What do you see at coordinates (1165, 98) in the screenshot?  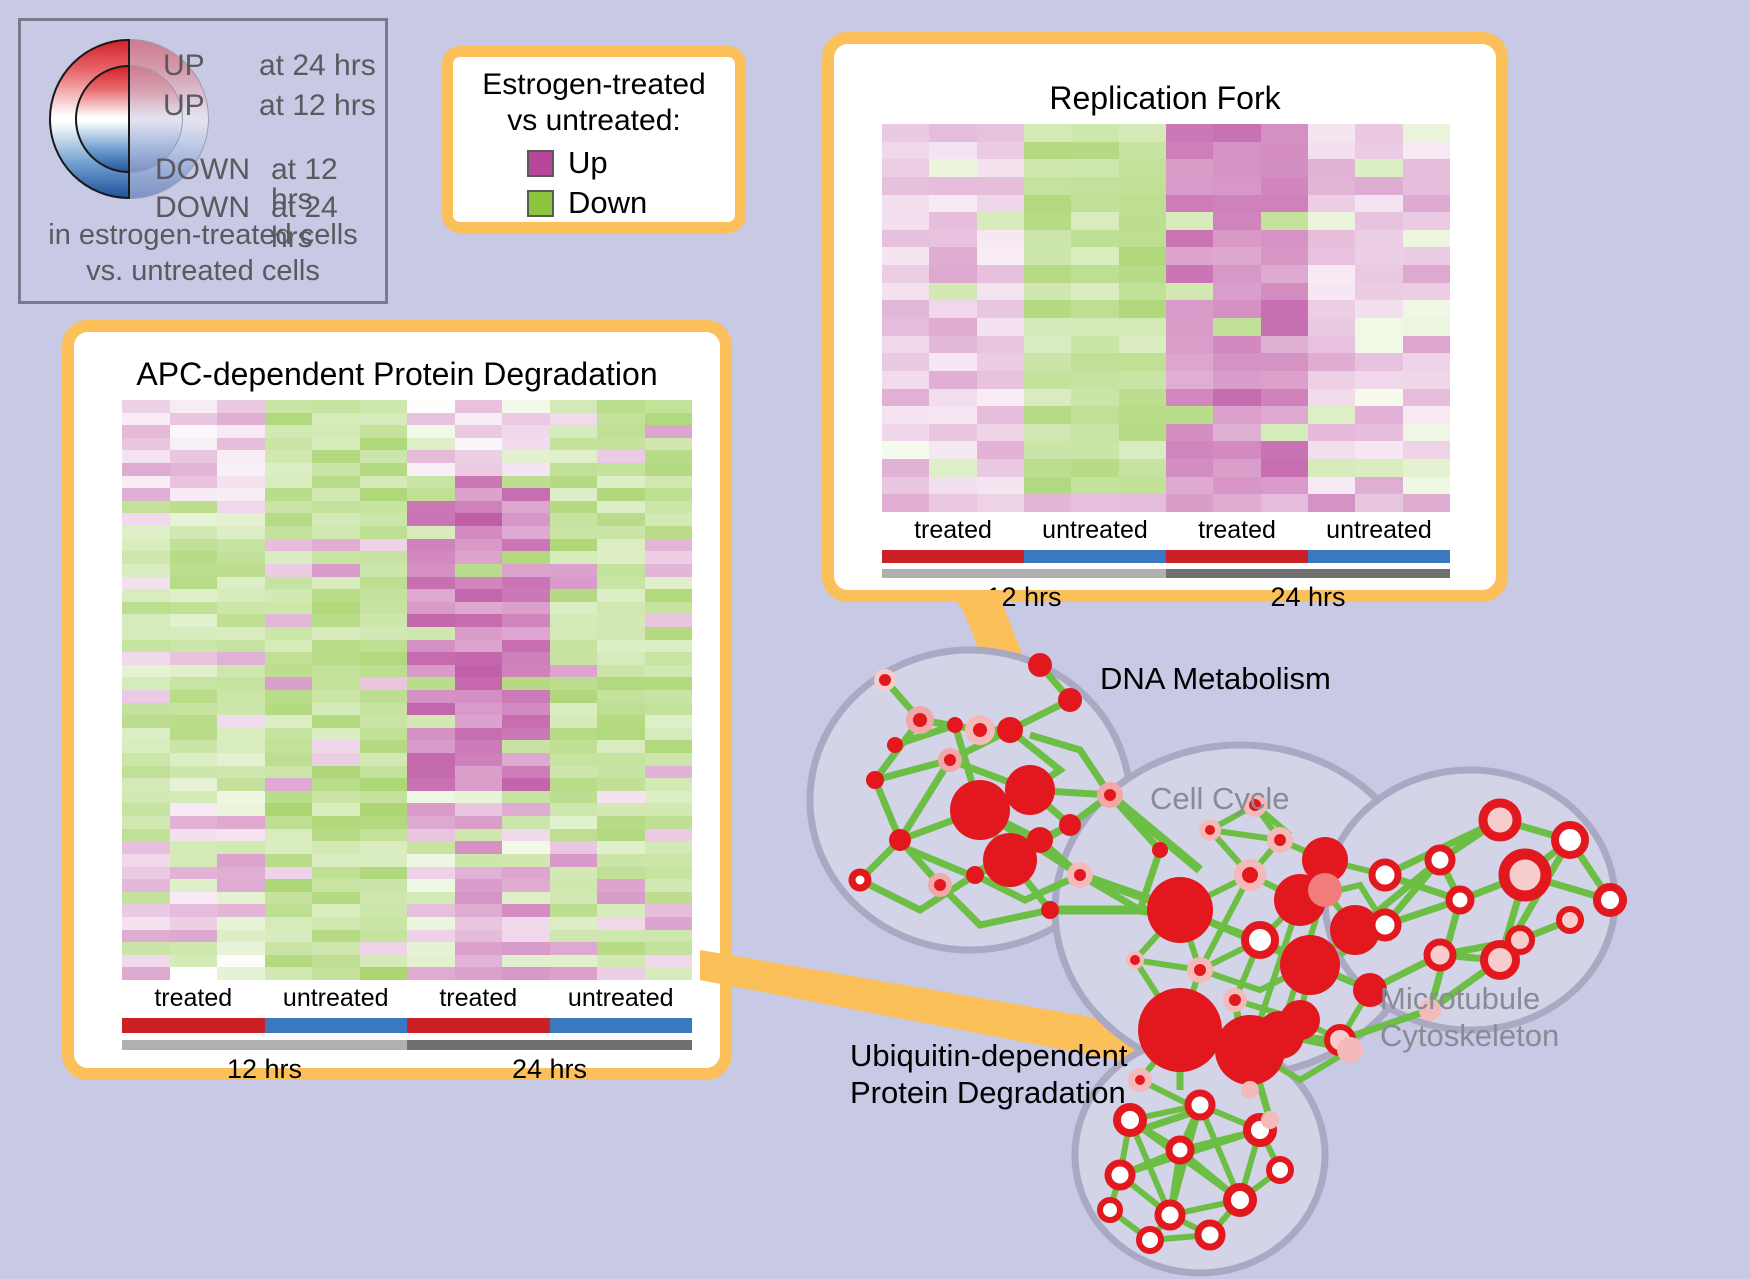 I see `replication-fork-title: Replication Fork` at bounding box center [1165, 98].